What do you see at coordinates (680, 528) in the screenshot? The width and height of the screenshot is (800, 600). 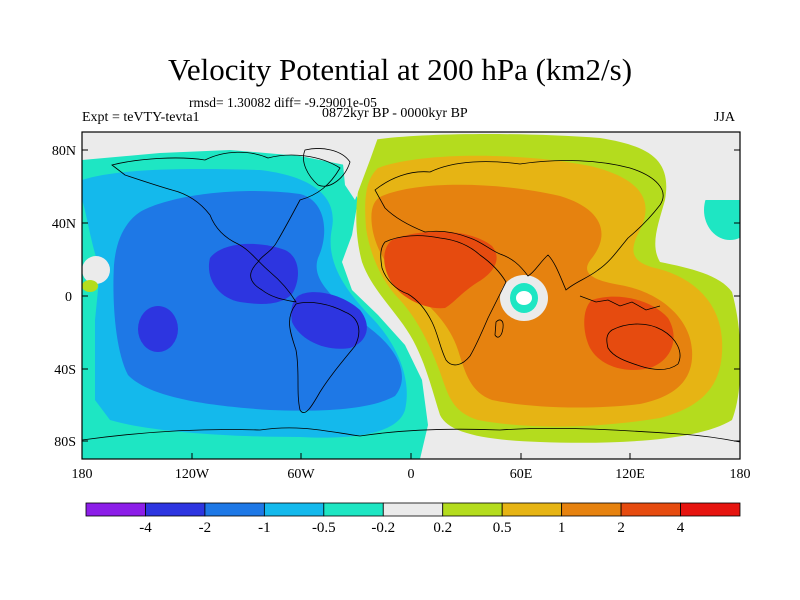 I see `colorbar-label: 4` at bounding box center [680, 528].